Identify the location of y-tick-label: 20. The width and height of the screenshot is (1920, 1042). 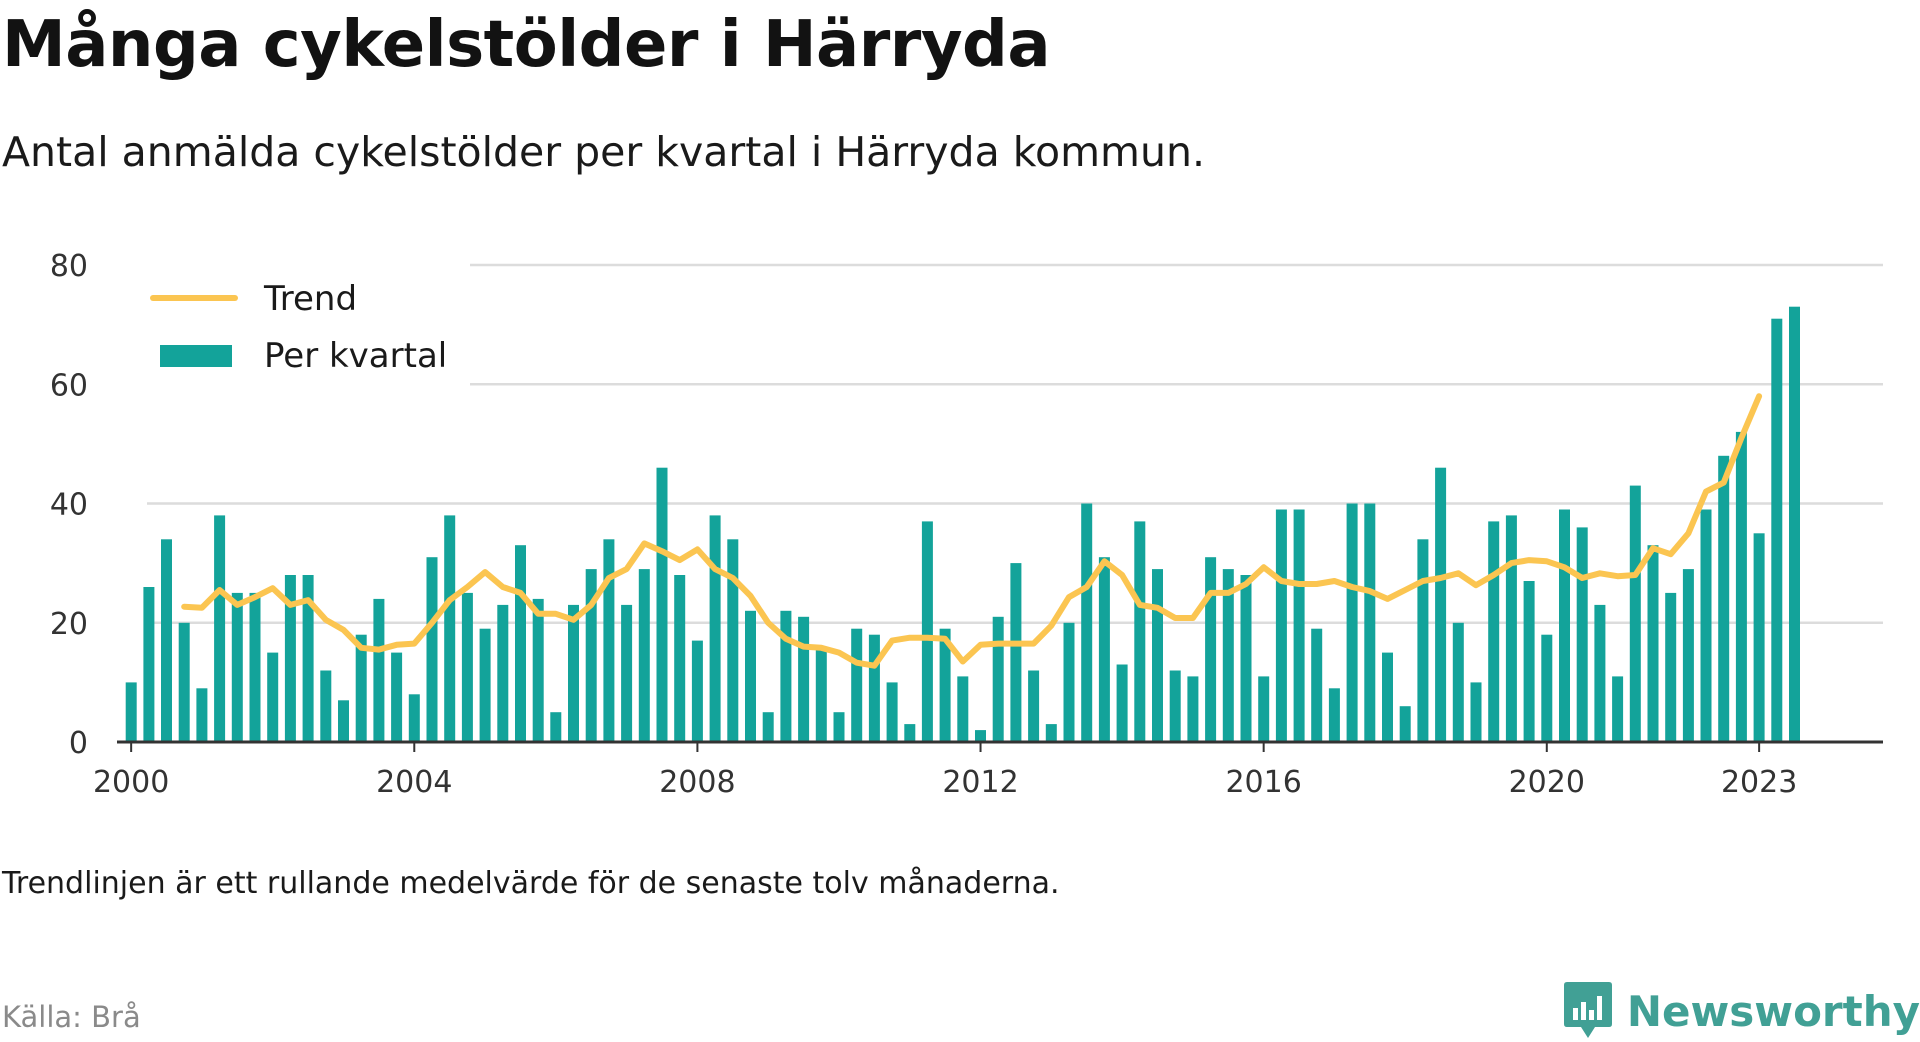
(69, 624).